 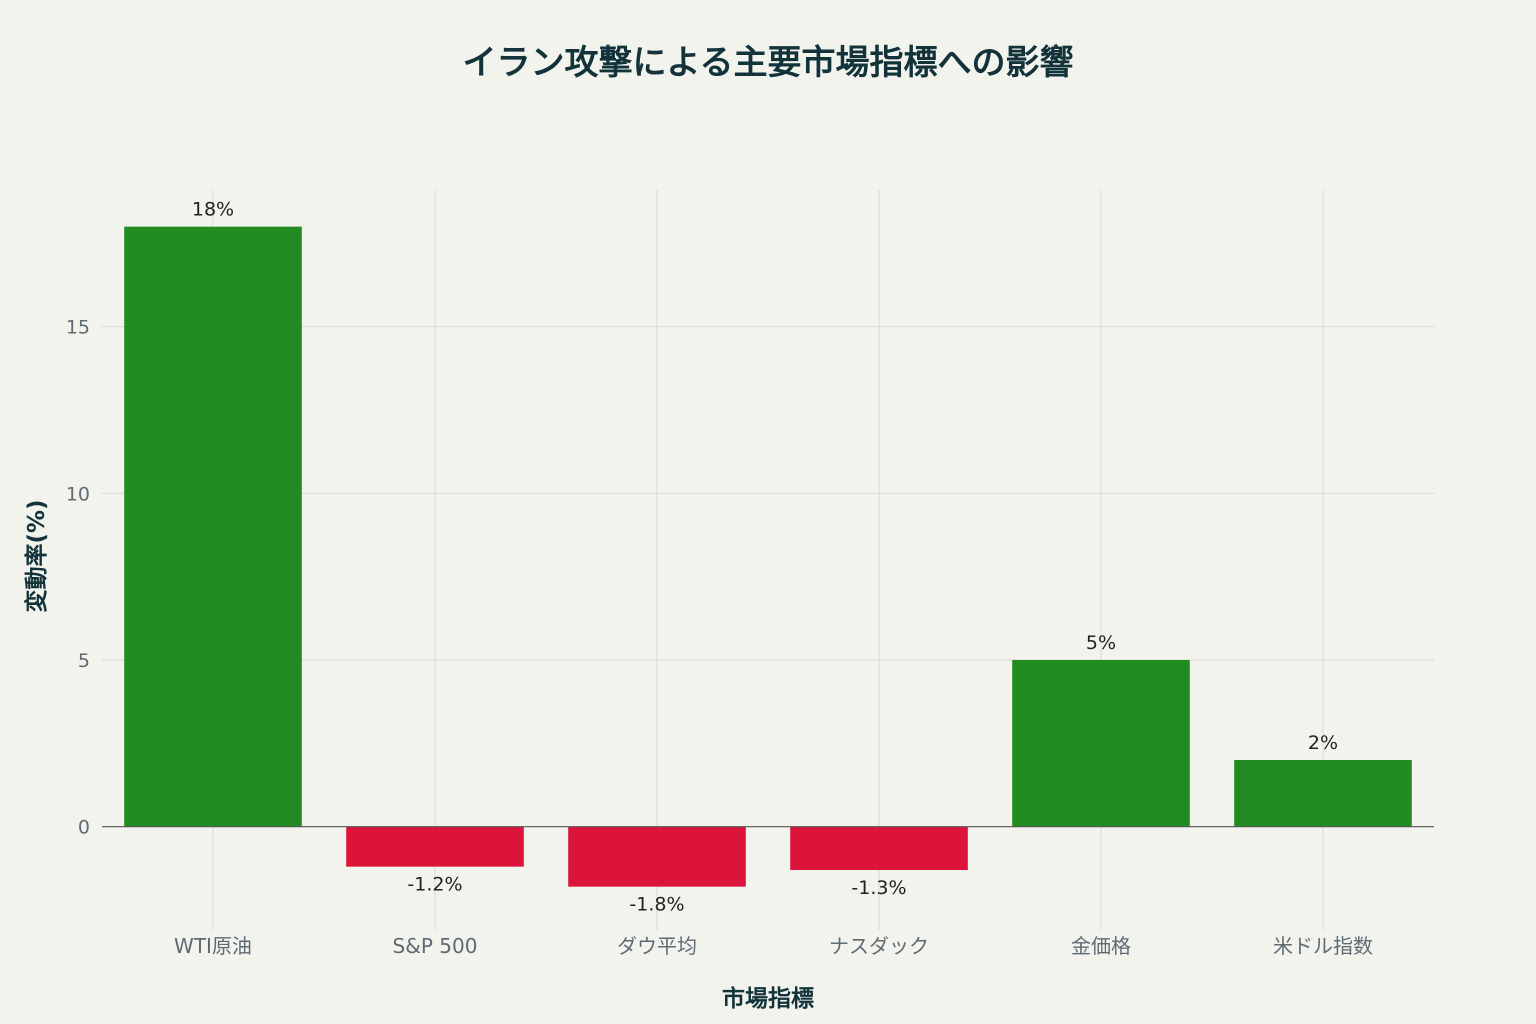 I want to click on y-axis-title: 変動率(%), so click(x=36, y=555).